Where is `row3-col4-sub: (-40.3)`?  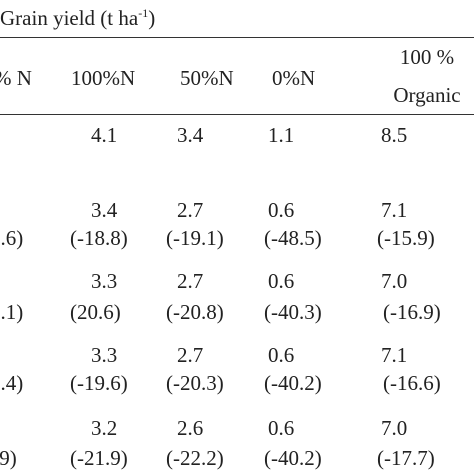
row3-col4-sub: (-40.3) is located at coordinates (293, 312).